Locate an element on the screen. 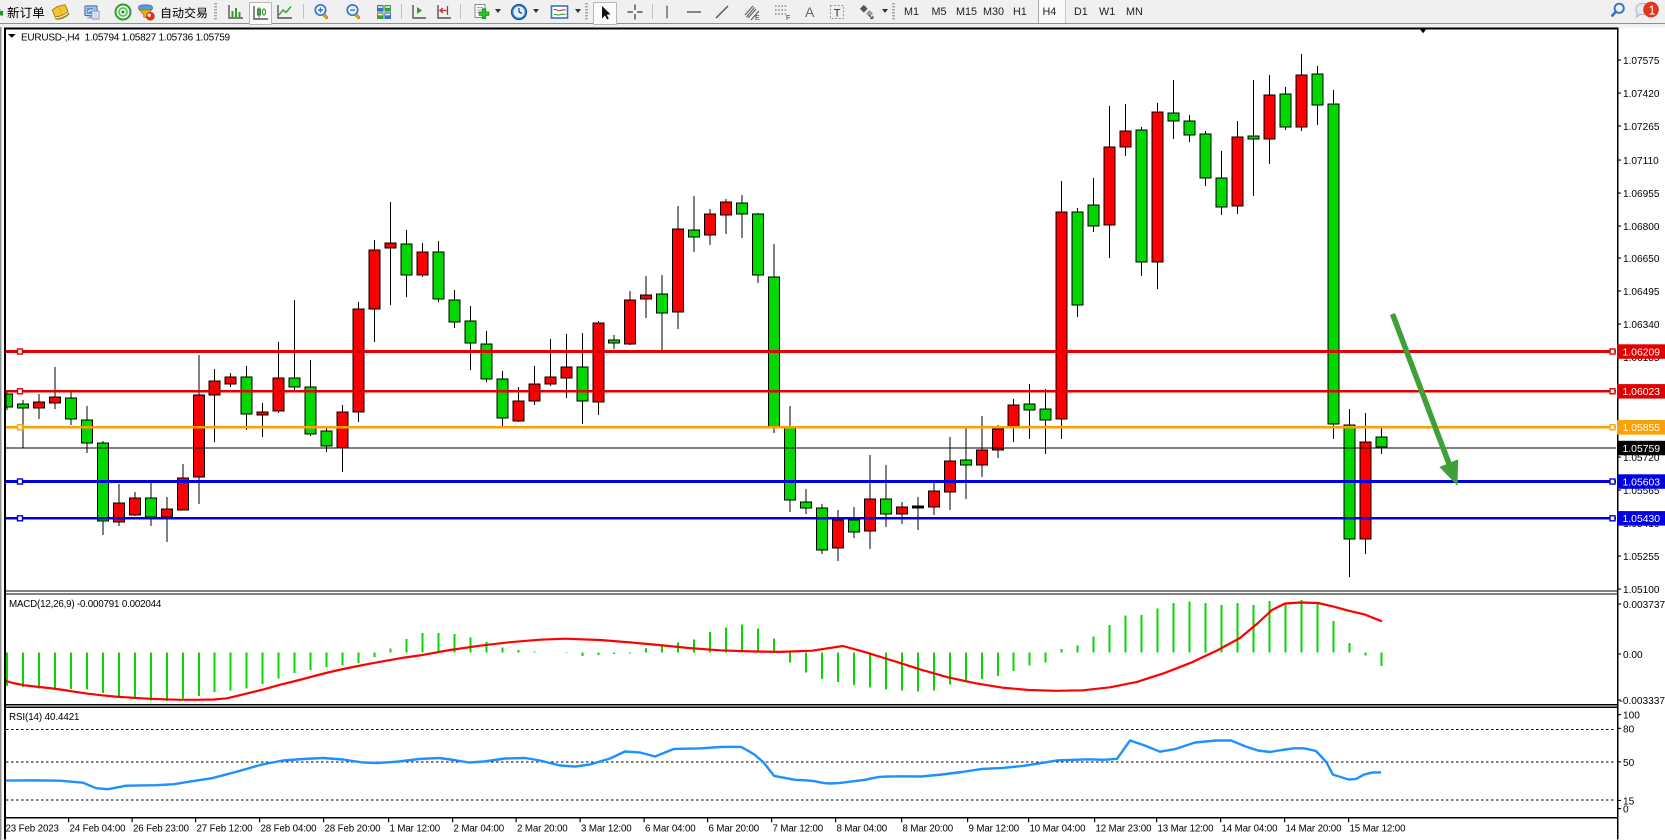 The height and width of the screenshot is (840, 1665). svg-text: 1.06800 is located at coordinates (1641, 227).